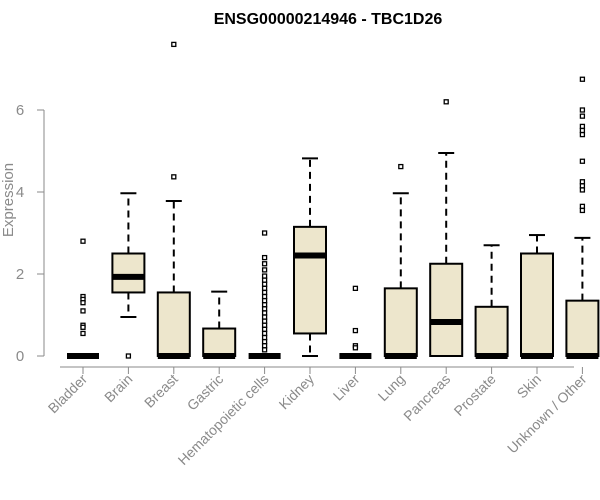 This screenshot has width=600, height=500. I want to click on y-axis-label: Expression, so click(8, 200).